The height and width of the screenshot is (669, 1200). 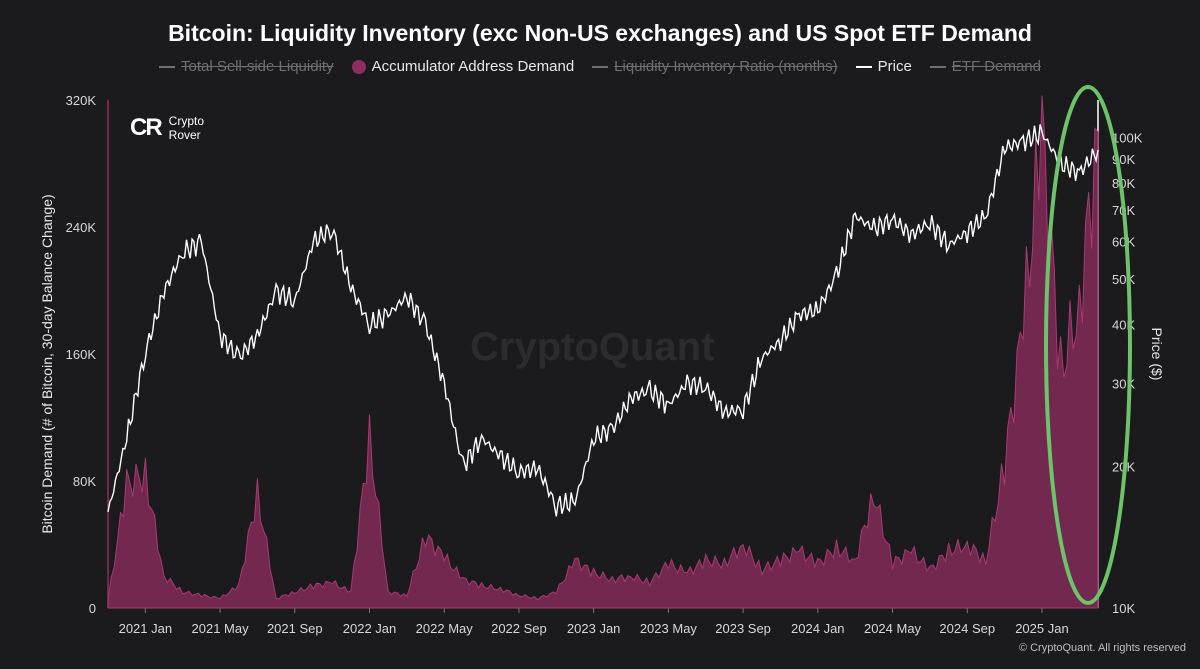 What do you see at coordinates (473, 66) in the screenshot?
I see `legend-label: Accumulator Address Demand` at bounding box center [473, 66].